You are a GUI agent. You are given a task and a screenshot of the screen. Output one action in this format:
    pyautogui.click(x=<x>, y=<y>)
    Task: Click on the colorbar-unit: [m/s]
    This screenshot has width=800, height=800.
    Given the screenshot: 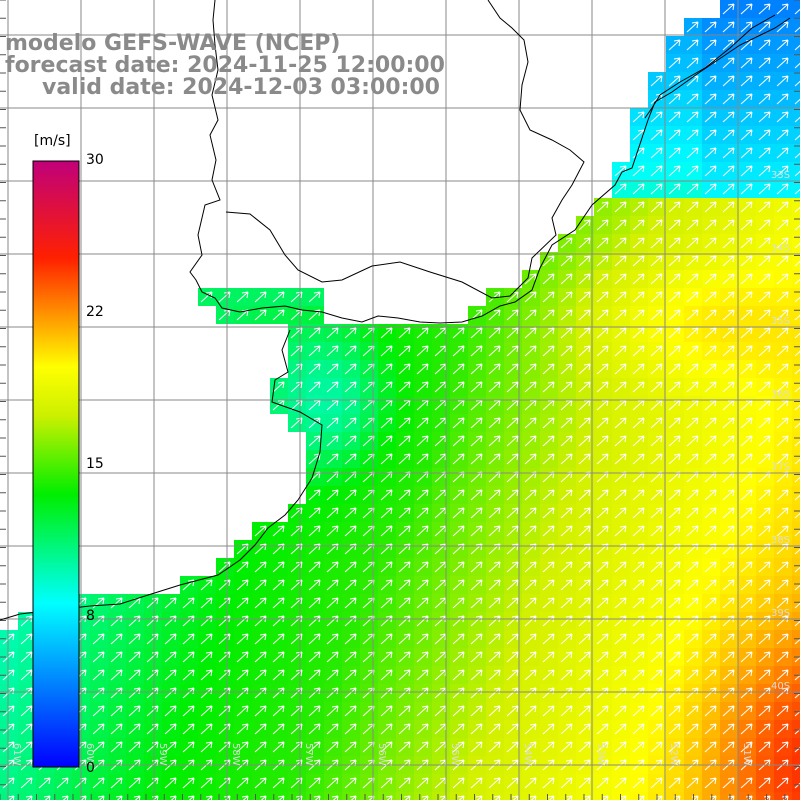 What is the action you would take?
    pyautogui.click(x=52, y=141)
    